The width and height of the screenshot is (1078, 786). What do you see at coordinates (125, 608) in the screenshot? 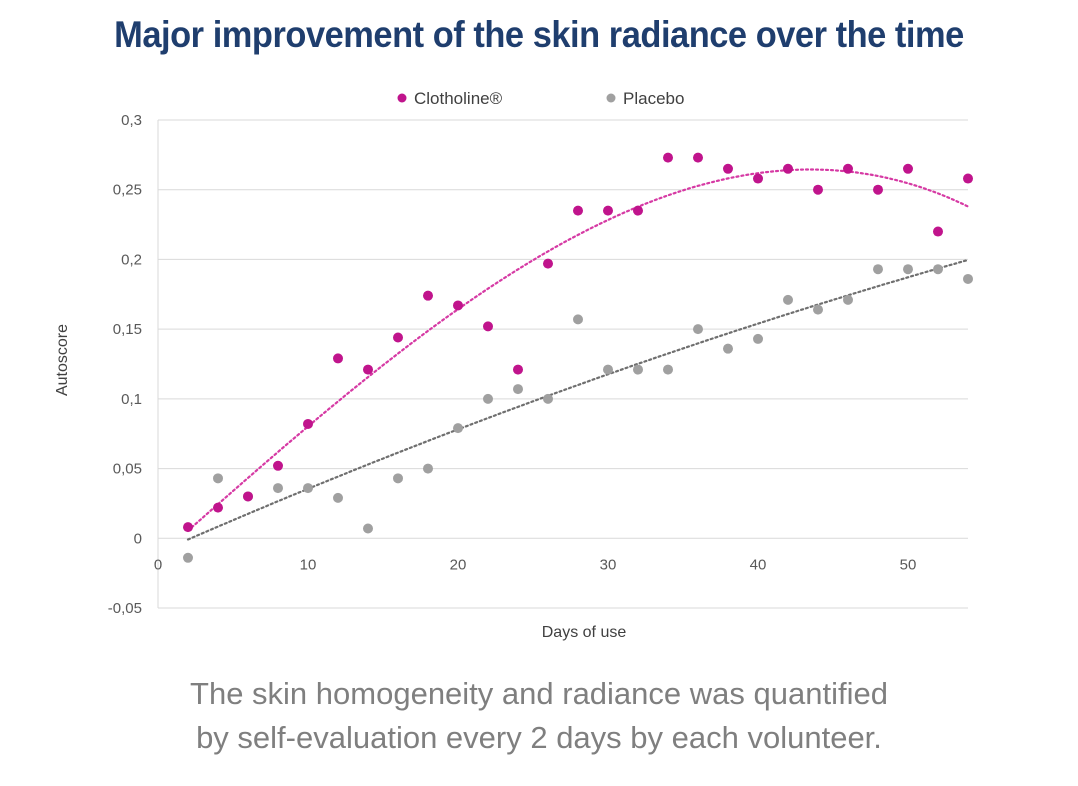
I see `y-tick-label: -0,05` at bounding box center [125, 608].